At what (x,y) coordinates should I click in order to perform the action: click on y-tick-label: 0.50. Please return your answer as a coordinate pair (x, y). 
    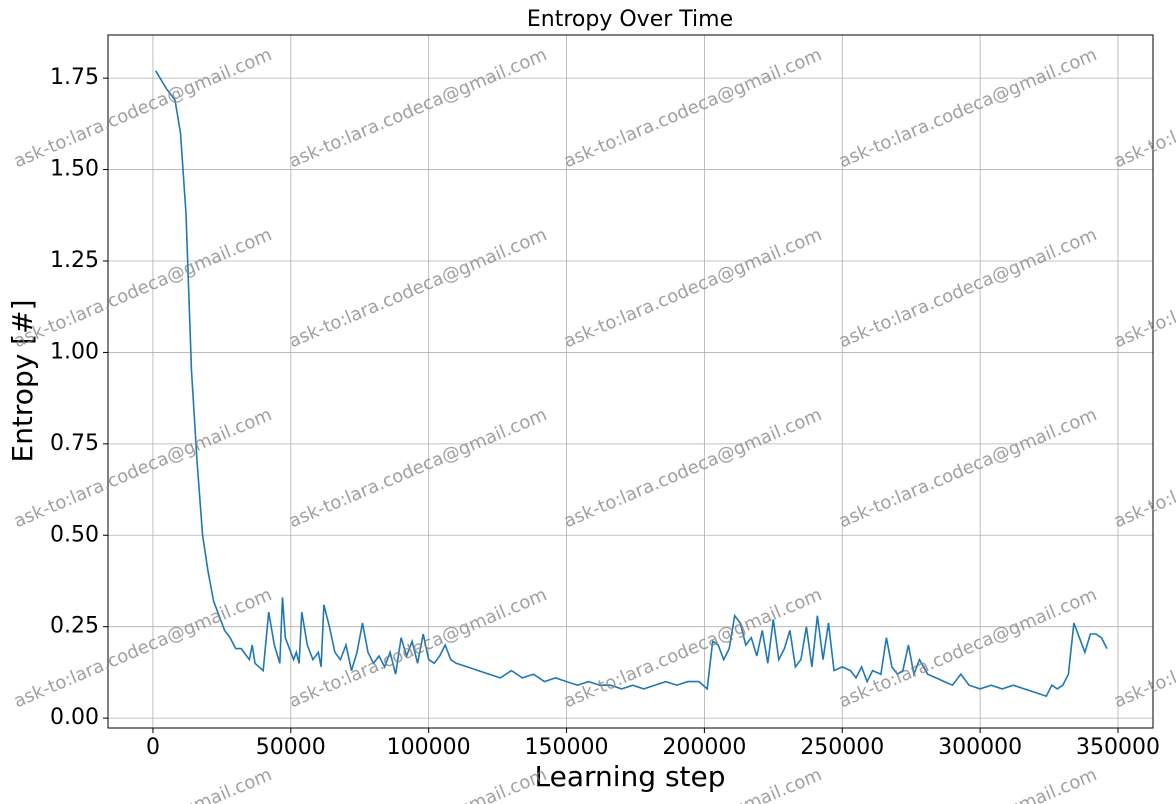
    Looking at the image, I should click on (74, 534).